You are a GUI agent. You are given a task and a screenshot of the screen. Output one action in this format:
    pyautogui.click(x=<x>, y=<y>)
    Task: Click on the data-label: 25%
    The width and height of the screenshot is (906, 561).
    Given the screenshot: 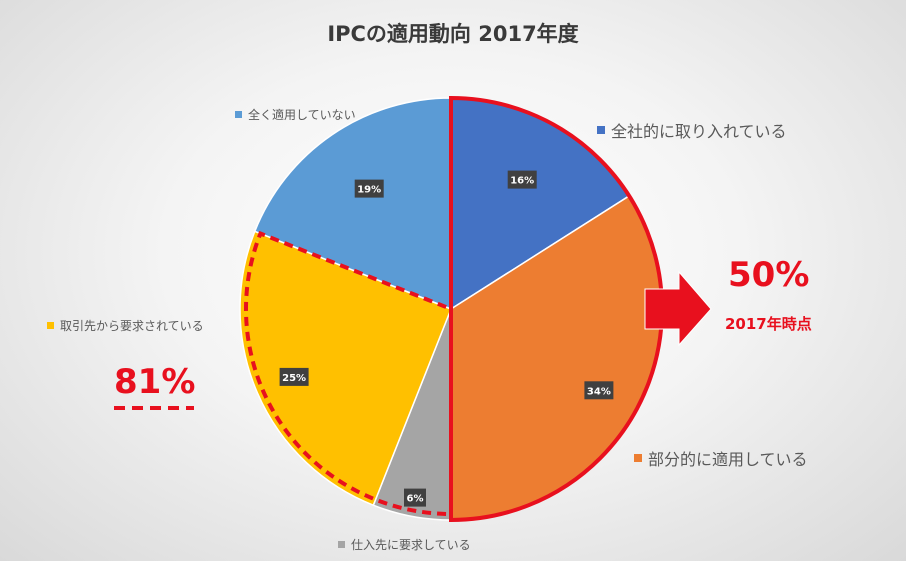 What is the action you would take?
    pyautogui.click(x=294, y=378)
    